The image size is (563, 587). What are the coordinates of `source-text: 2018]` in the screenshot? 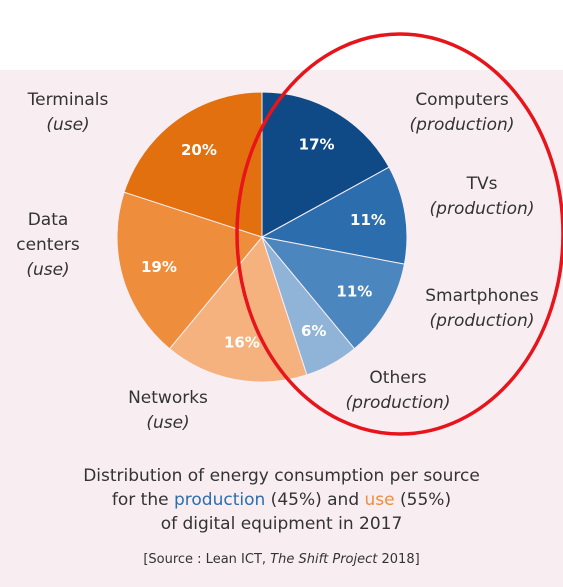 It's located at (398, 559).